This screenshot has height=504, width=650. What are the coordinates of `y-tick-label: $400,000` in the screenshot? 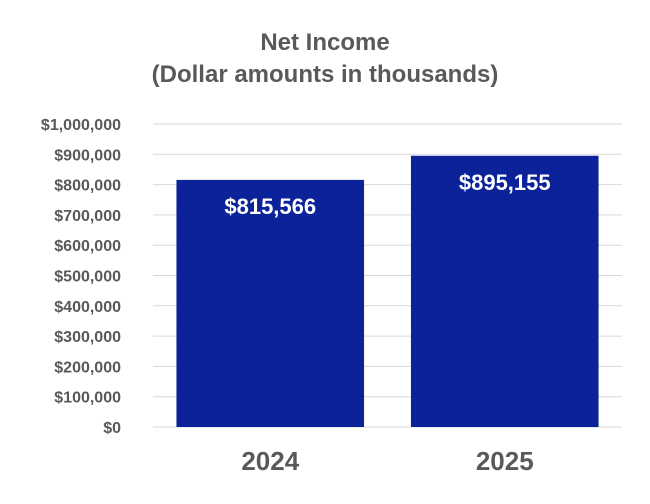 It's located at (87, 307).